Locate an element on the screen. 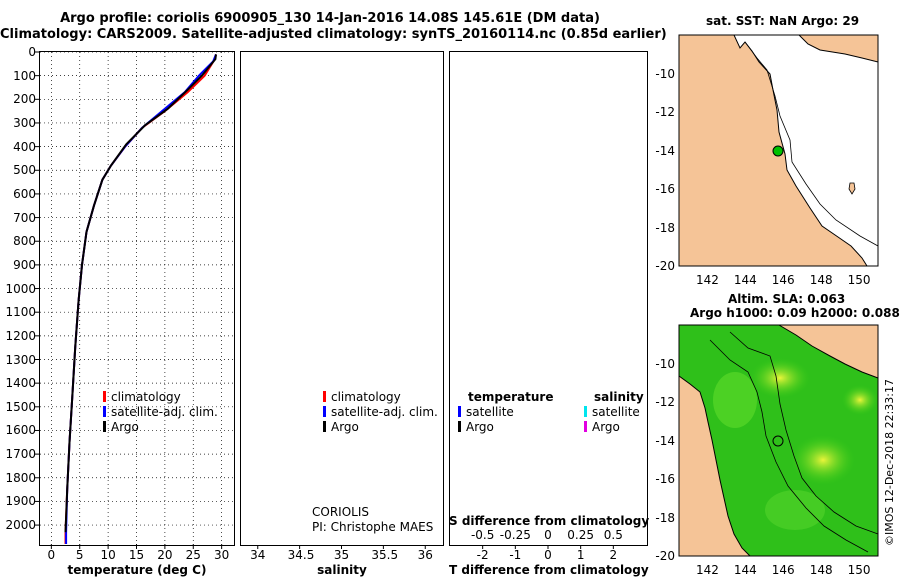  map1-title: sat. SST: NaN Argo: 29 is located at coordinates (783, 21).